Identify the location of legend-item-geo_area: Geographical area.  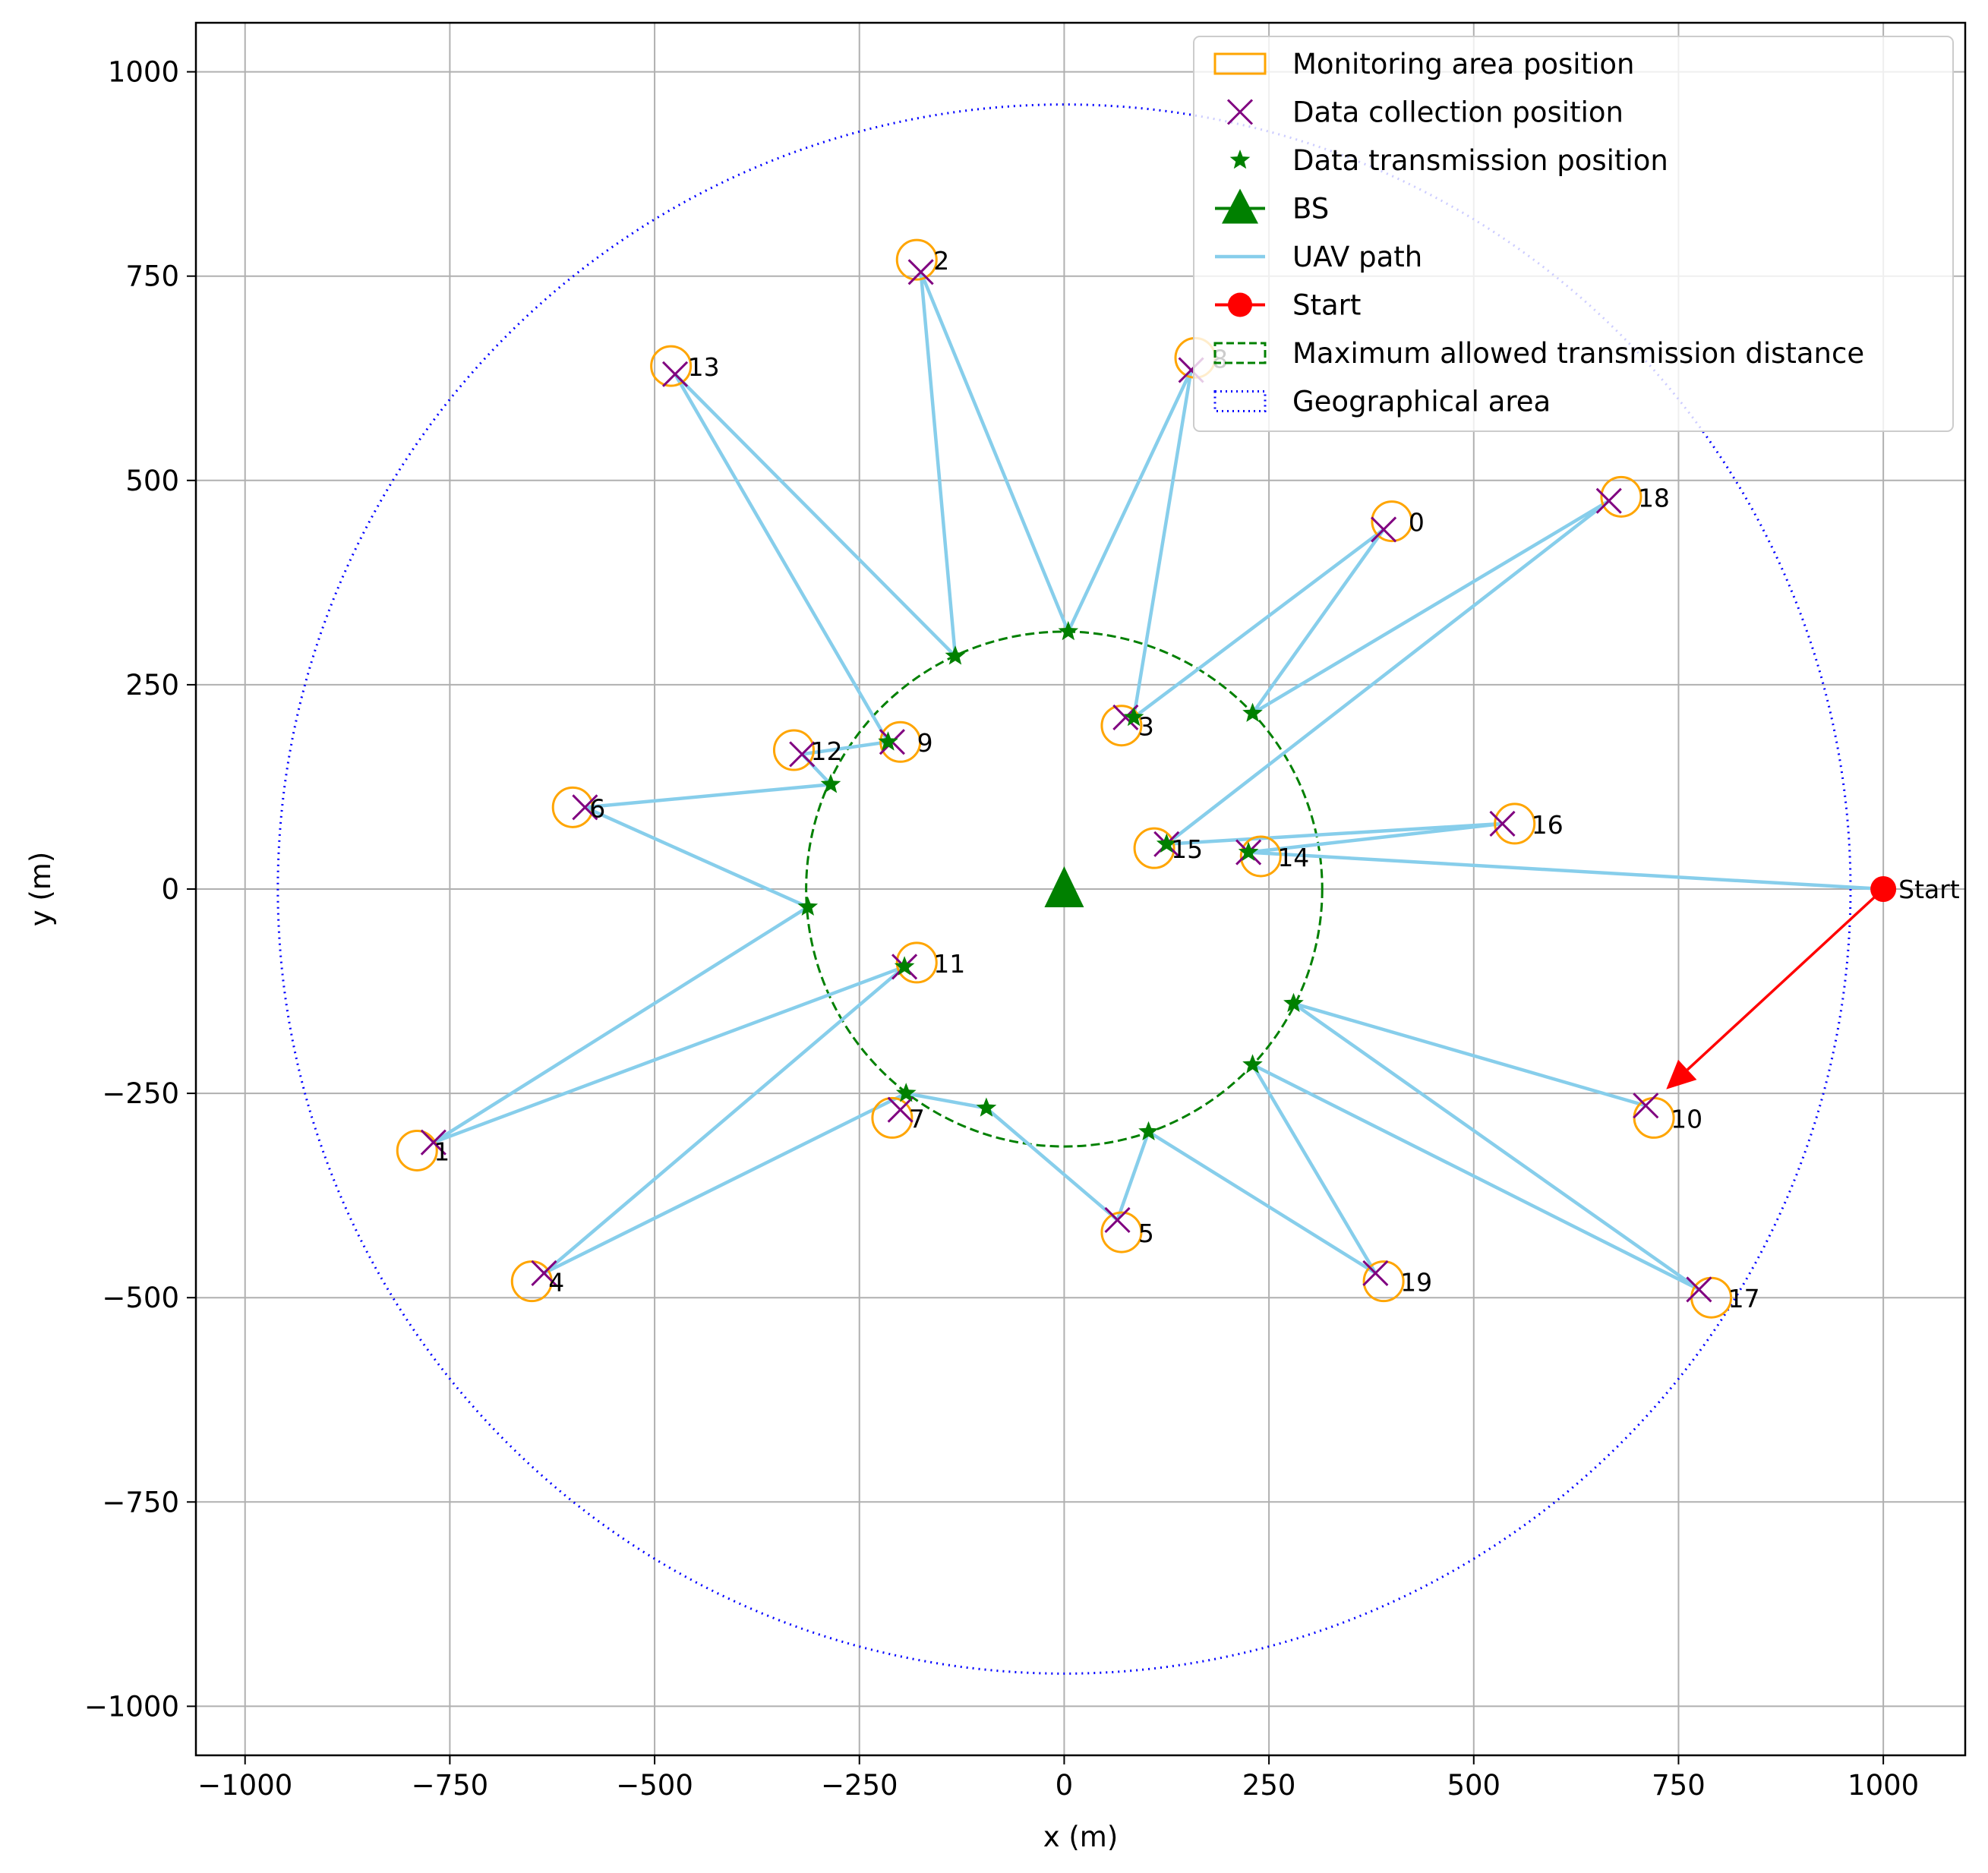
(1382, 402).